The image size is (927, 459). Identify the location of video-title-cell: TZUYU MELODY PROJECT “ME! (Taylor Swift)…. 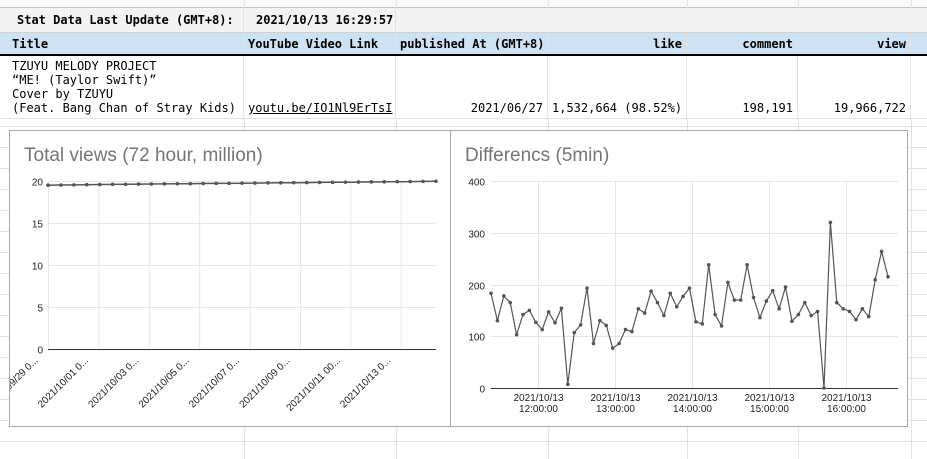
(122, 87).